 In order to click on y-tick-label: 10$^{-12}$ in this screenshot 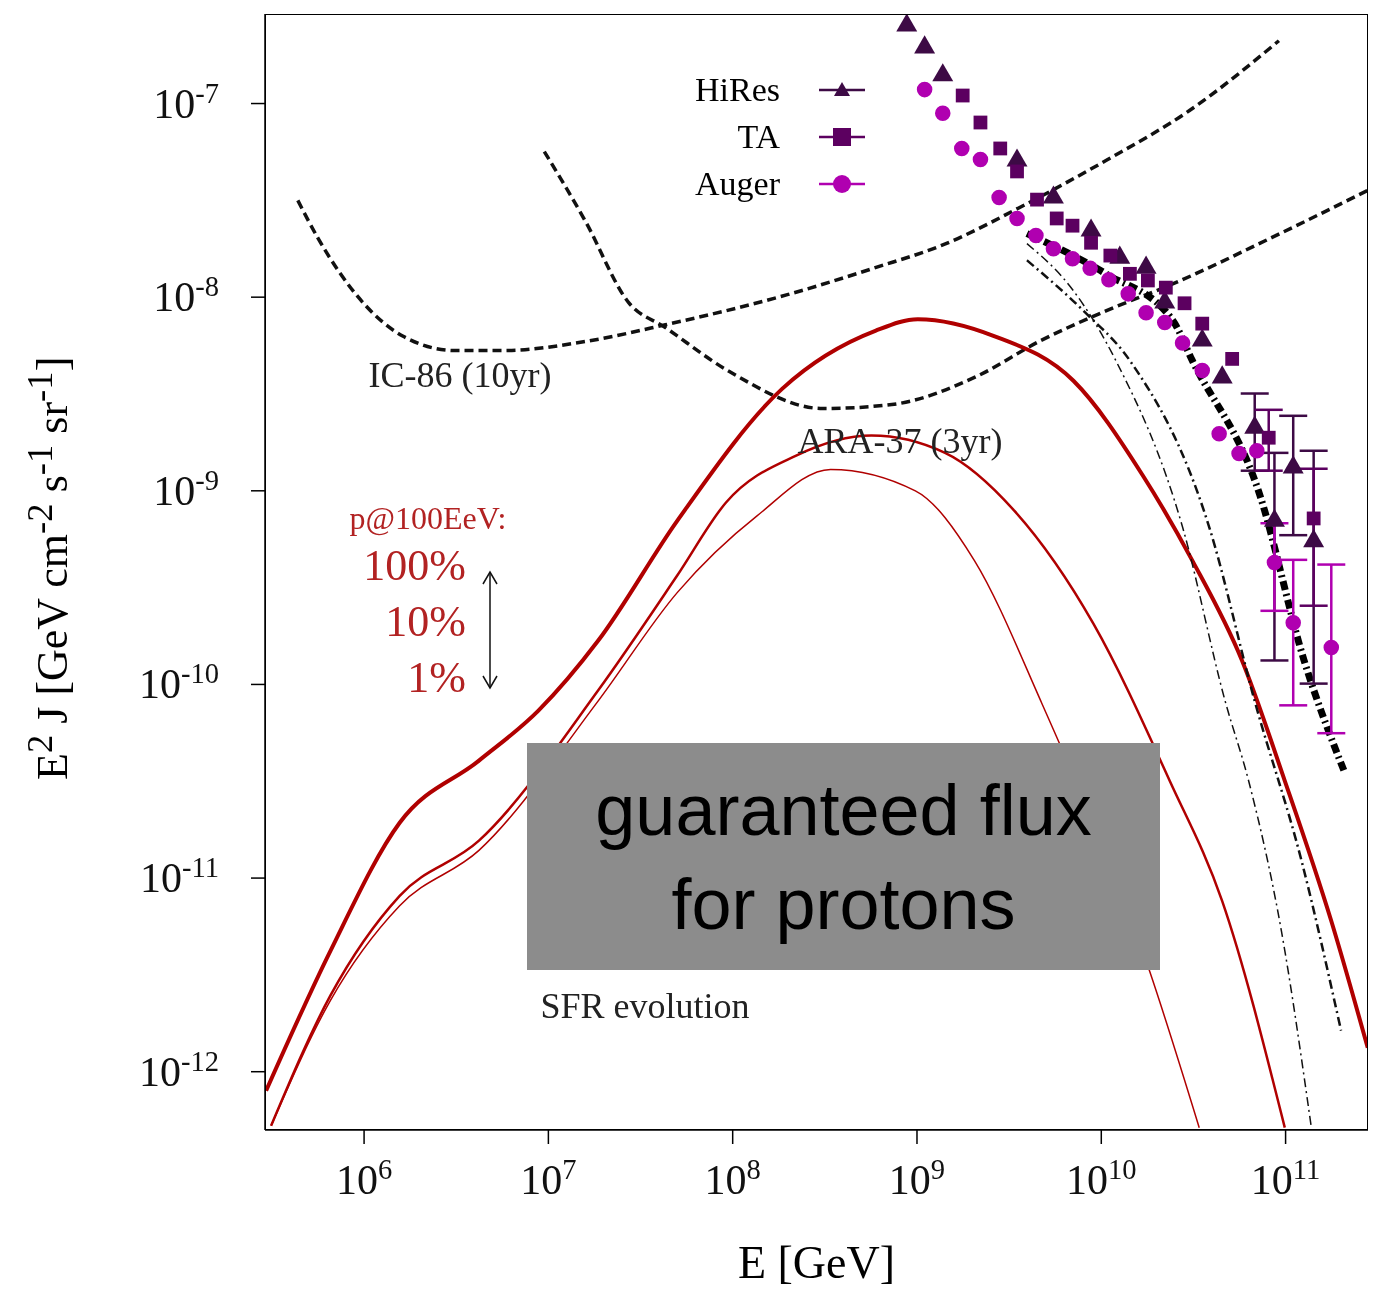, I will do `click(178, 1070)`.